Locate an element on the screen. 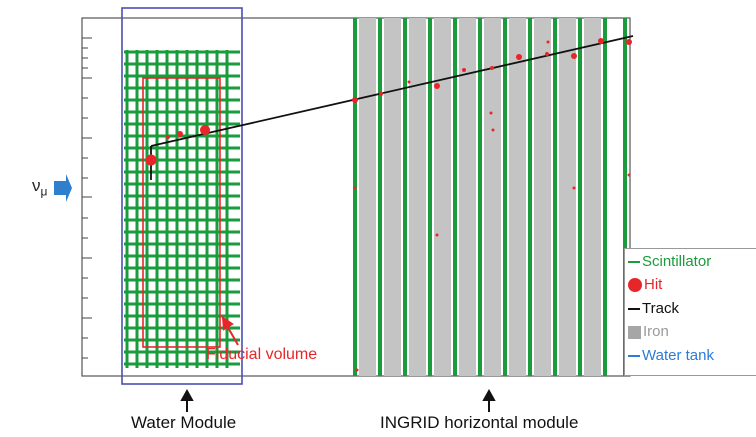 The image size is (756, 437). legend: Scintillator Hit Track Iron Water tank is located at coordinates (690, 312).